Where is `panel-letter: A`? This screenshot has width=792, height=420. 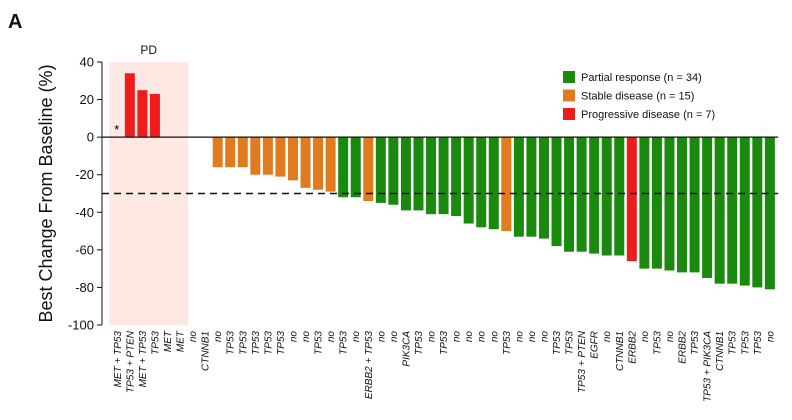
panel-letter: A is located at coordinates (15, 22).